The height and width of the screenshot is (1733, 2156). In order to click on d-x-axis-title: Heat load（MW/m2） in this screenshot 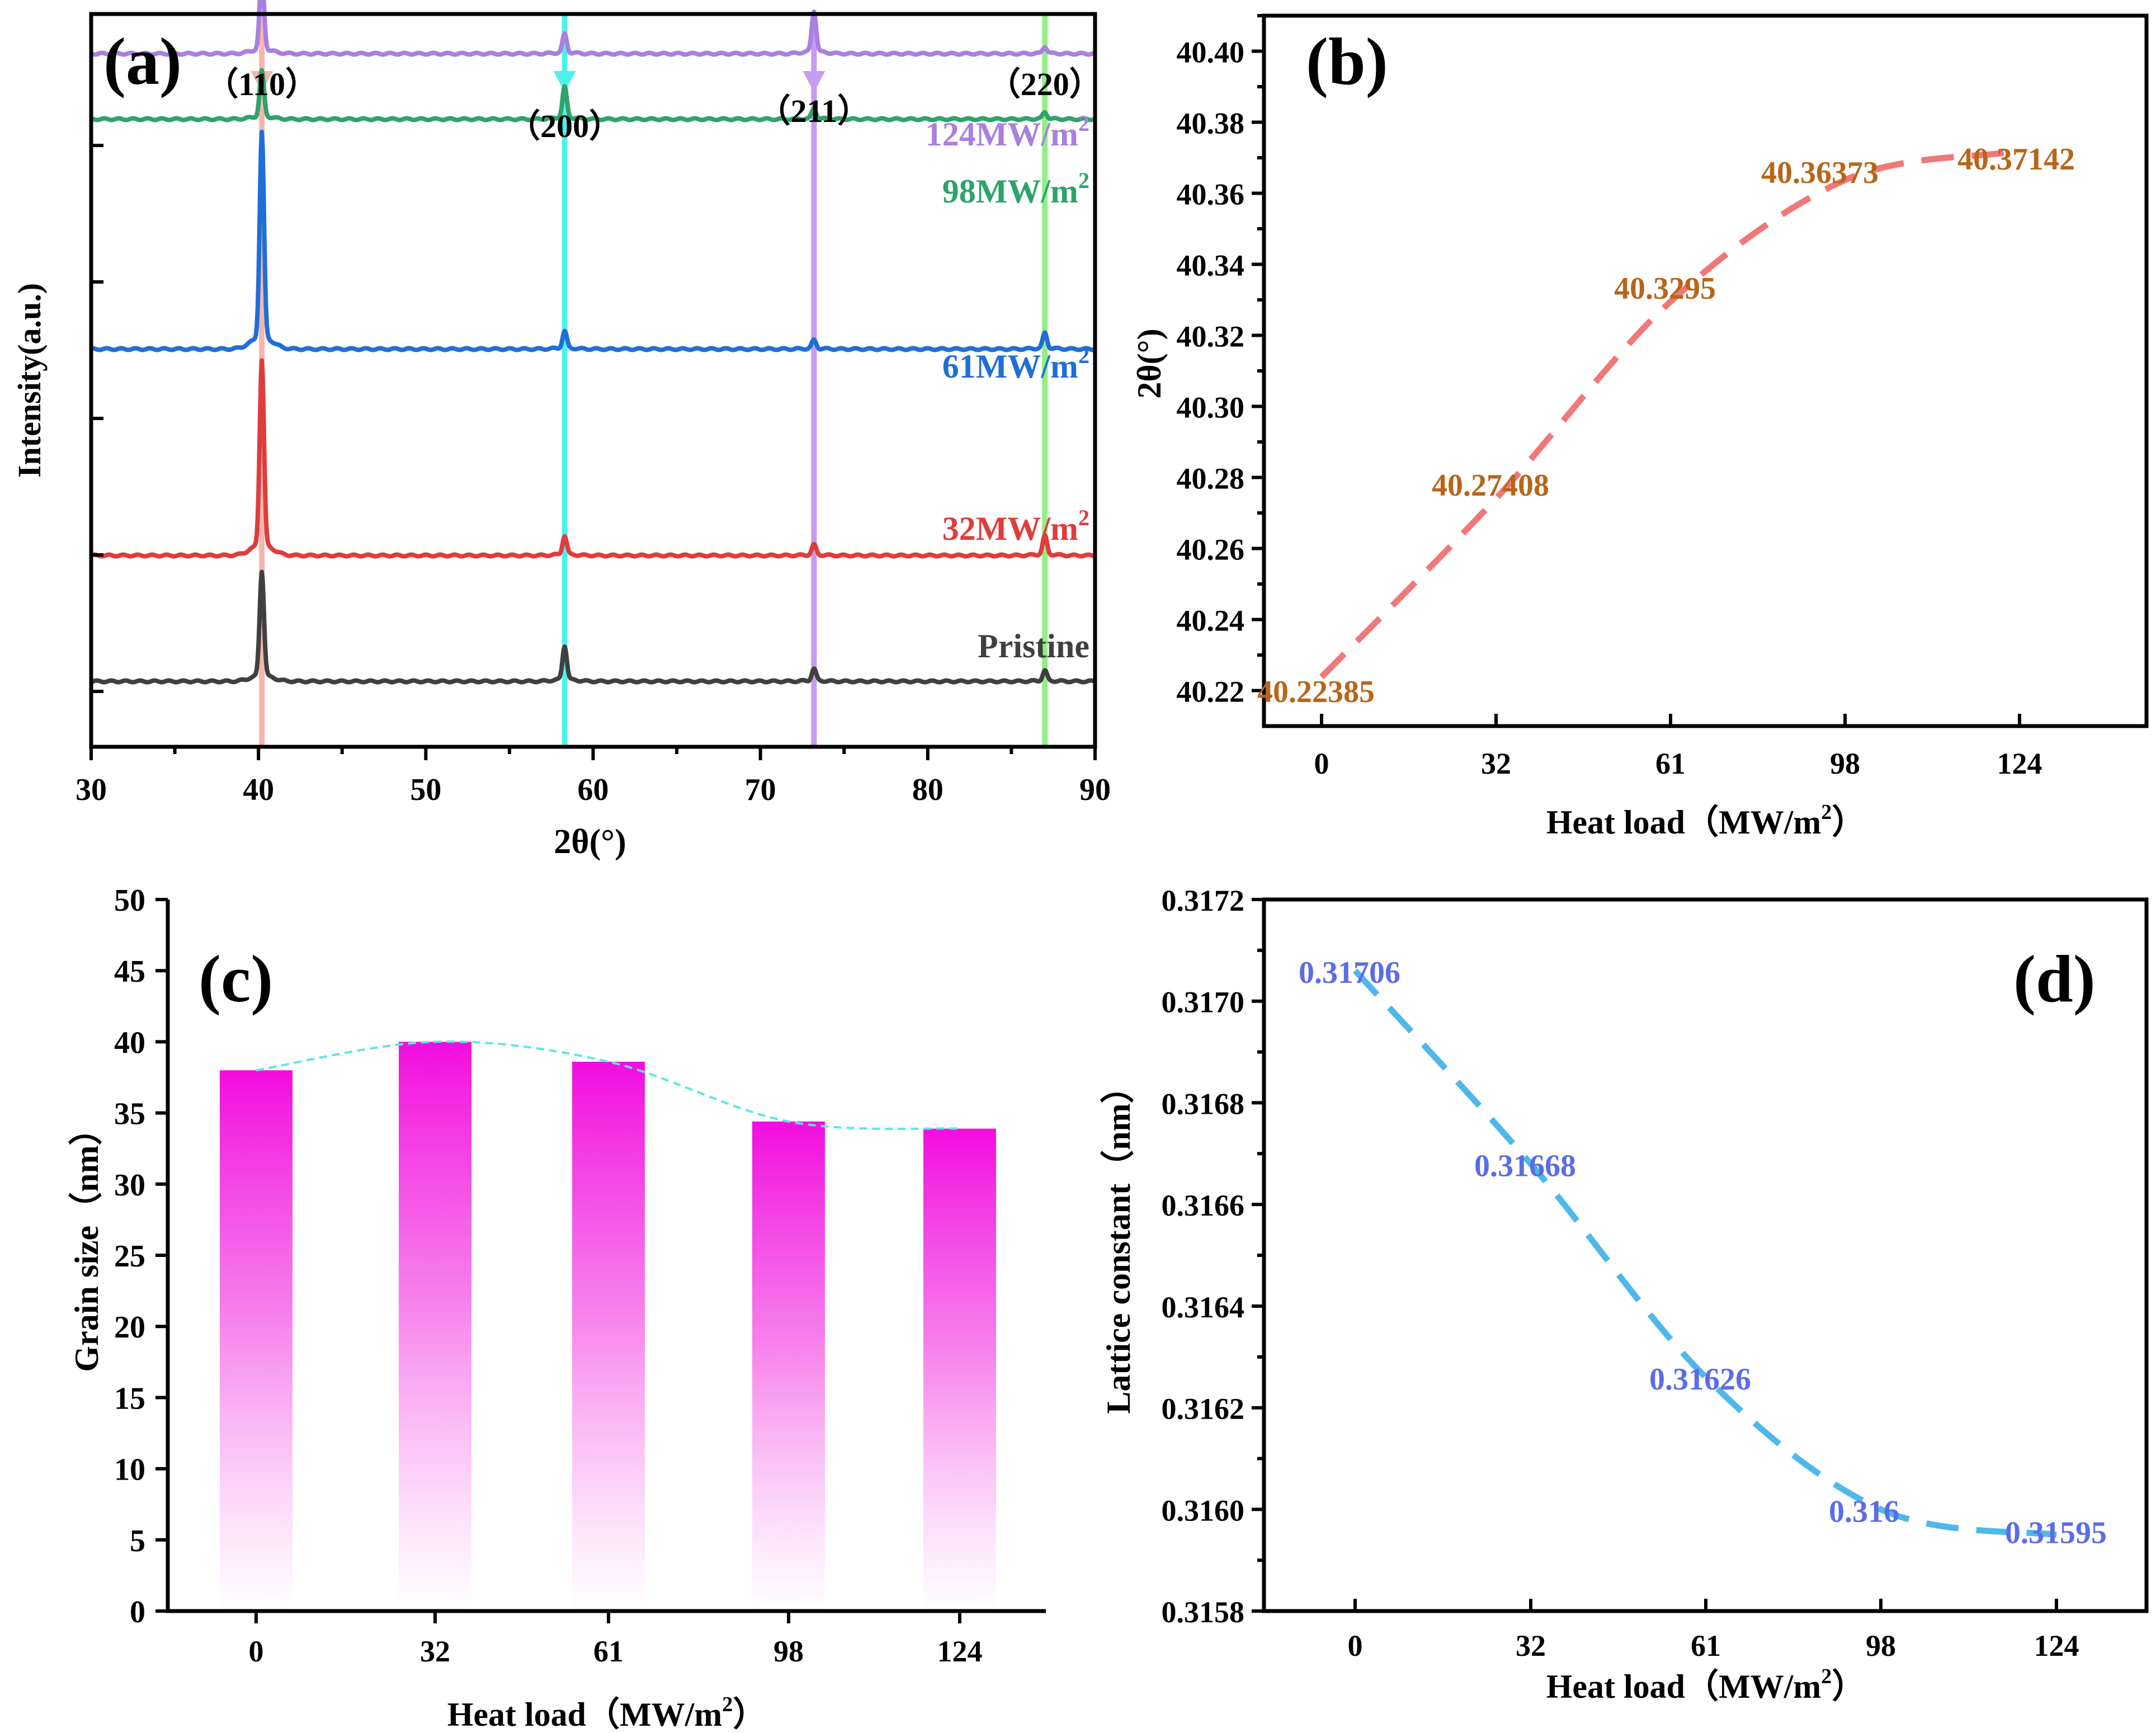, I will do `click(1706, 1685)`.